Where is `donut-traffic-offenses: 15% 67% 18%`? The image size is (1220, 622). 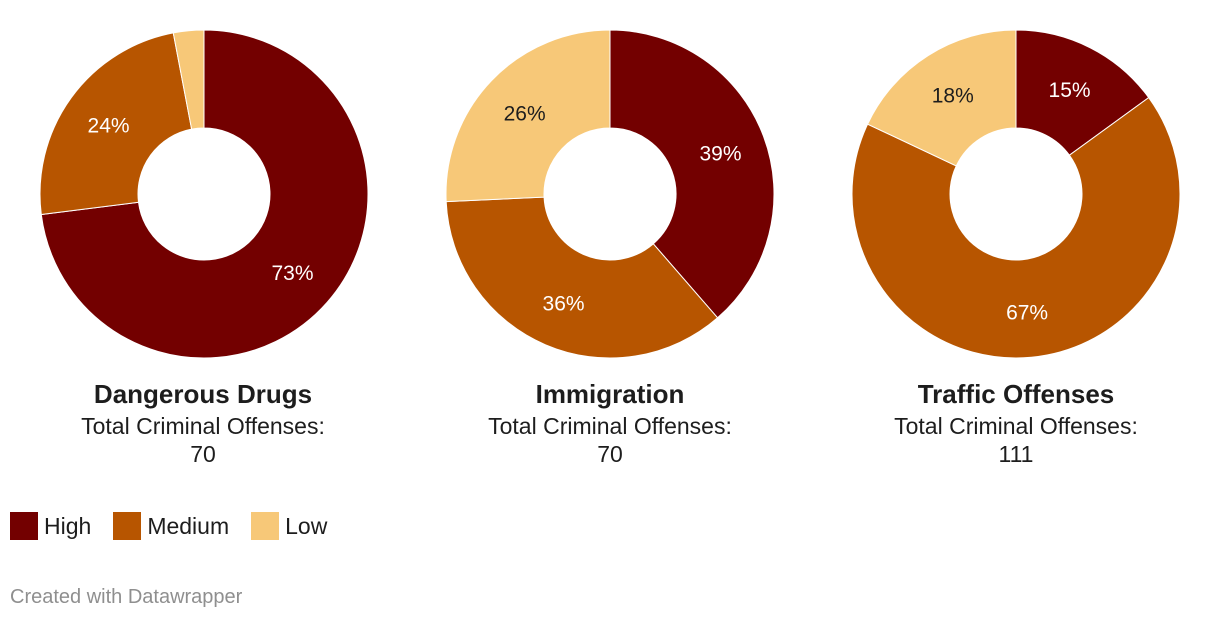 donut-traffic-offenses: 15% 67% 18% is located at coordinates (1016, 194).